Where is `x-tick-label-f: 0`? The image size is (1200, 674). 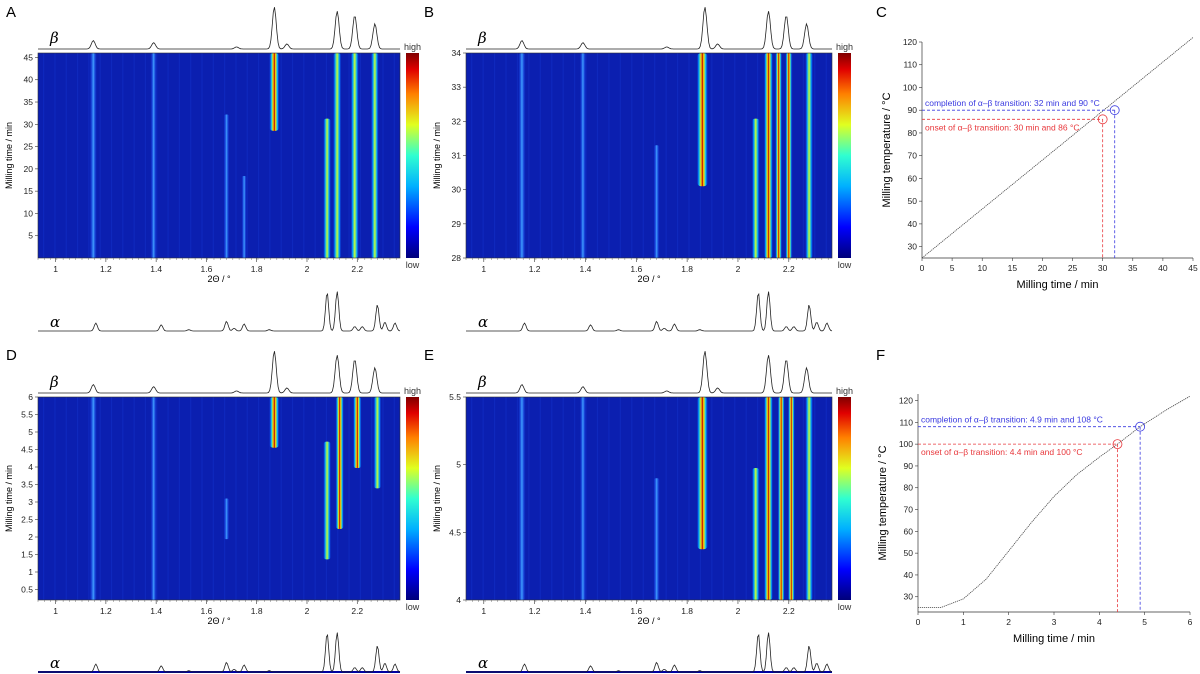 x-tick-label-f: 0 is located at coordinates (918, 622).